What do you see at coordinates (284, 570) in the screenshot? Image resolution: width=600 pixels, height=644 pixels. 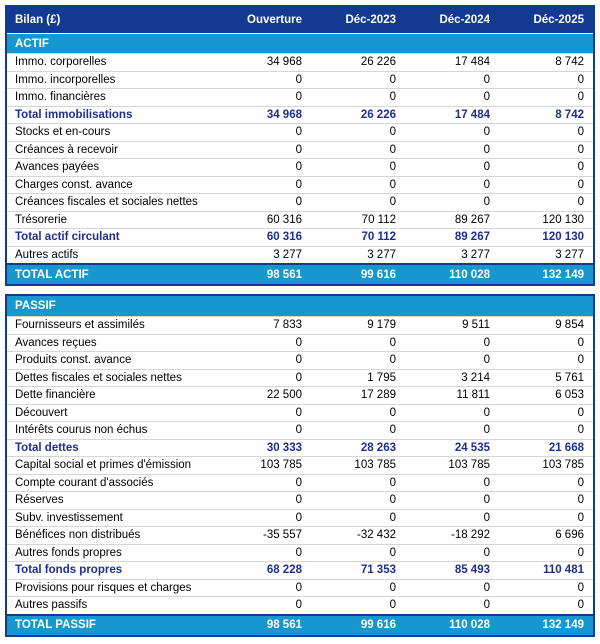 I see `cell-value: 68 228` at bounding box center [284, 570].